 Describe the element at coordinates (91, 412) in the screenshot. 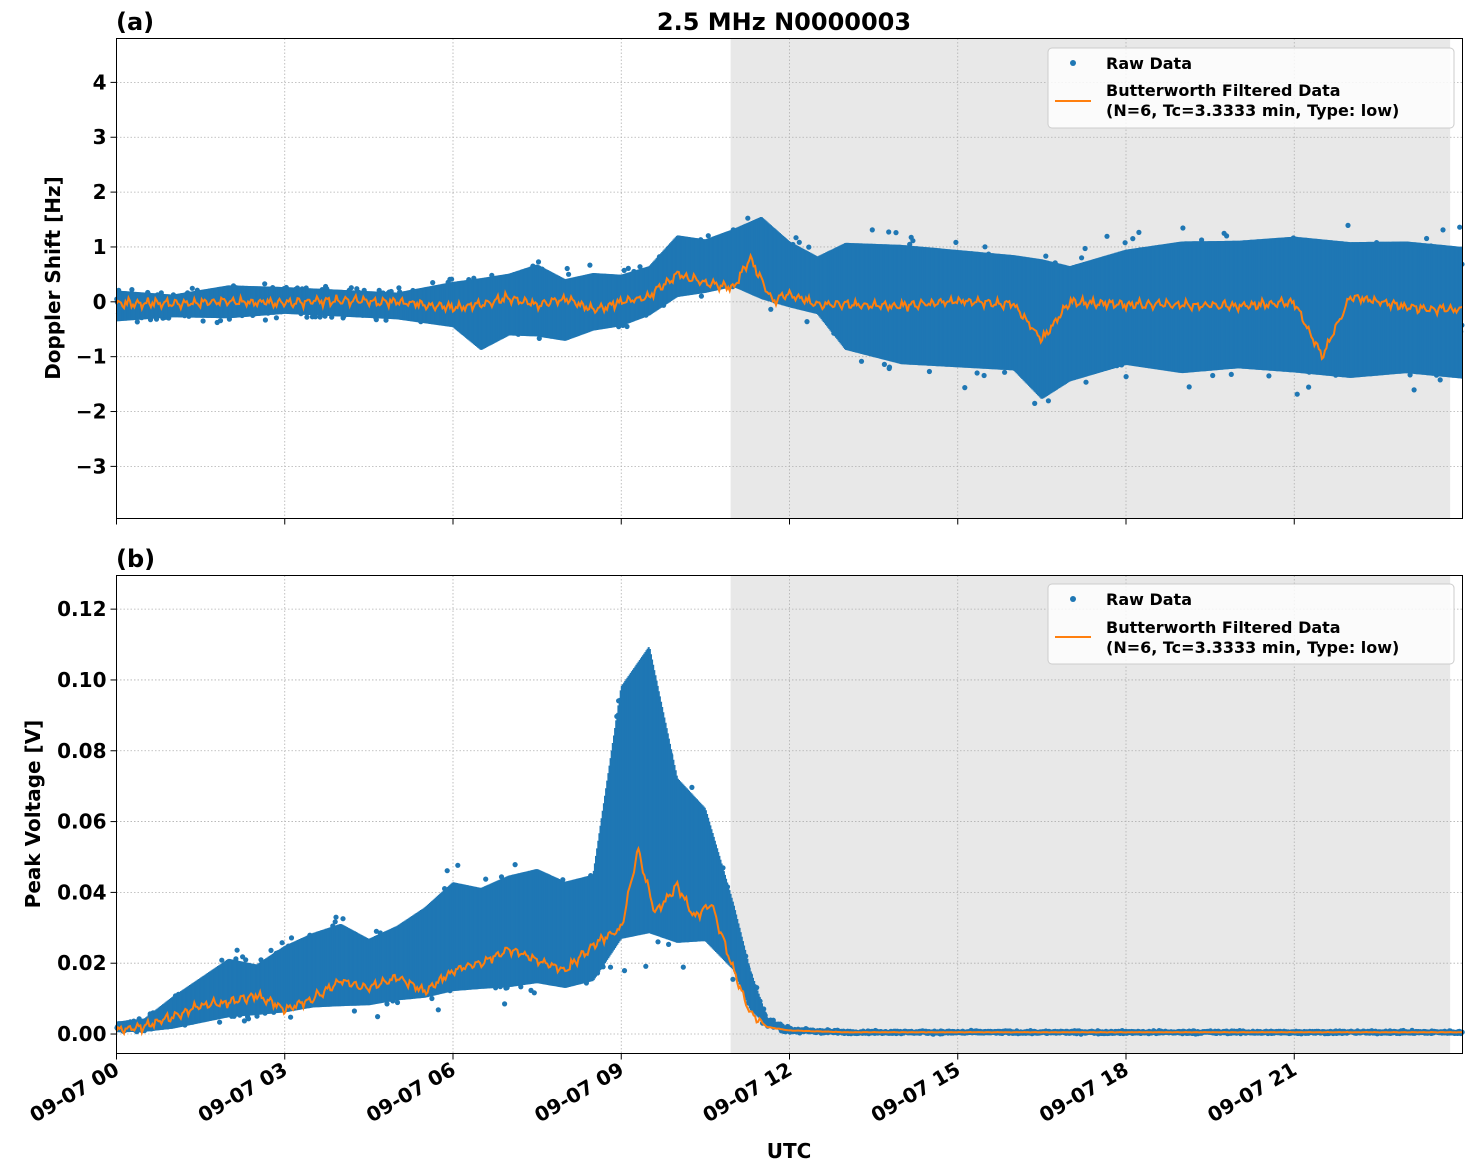

I see `y-tick-label: −2` at that location.